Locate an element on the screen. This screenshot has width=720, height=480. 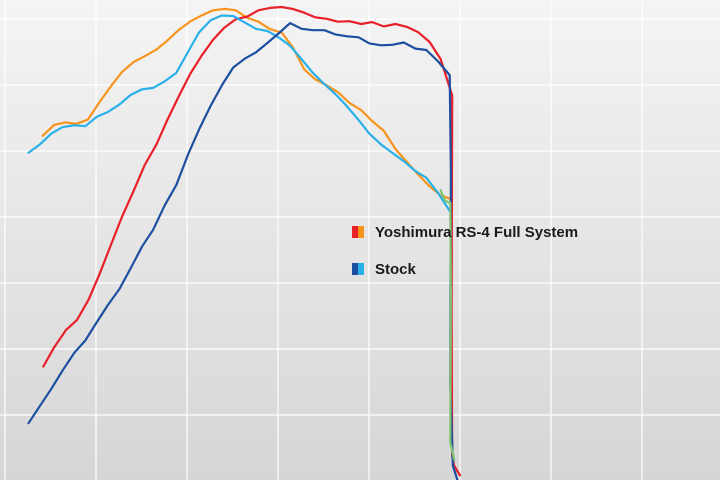
legend-label: Yoshimura RS-4 Full System is located at coordinates (476, 232).